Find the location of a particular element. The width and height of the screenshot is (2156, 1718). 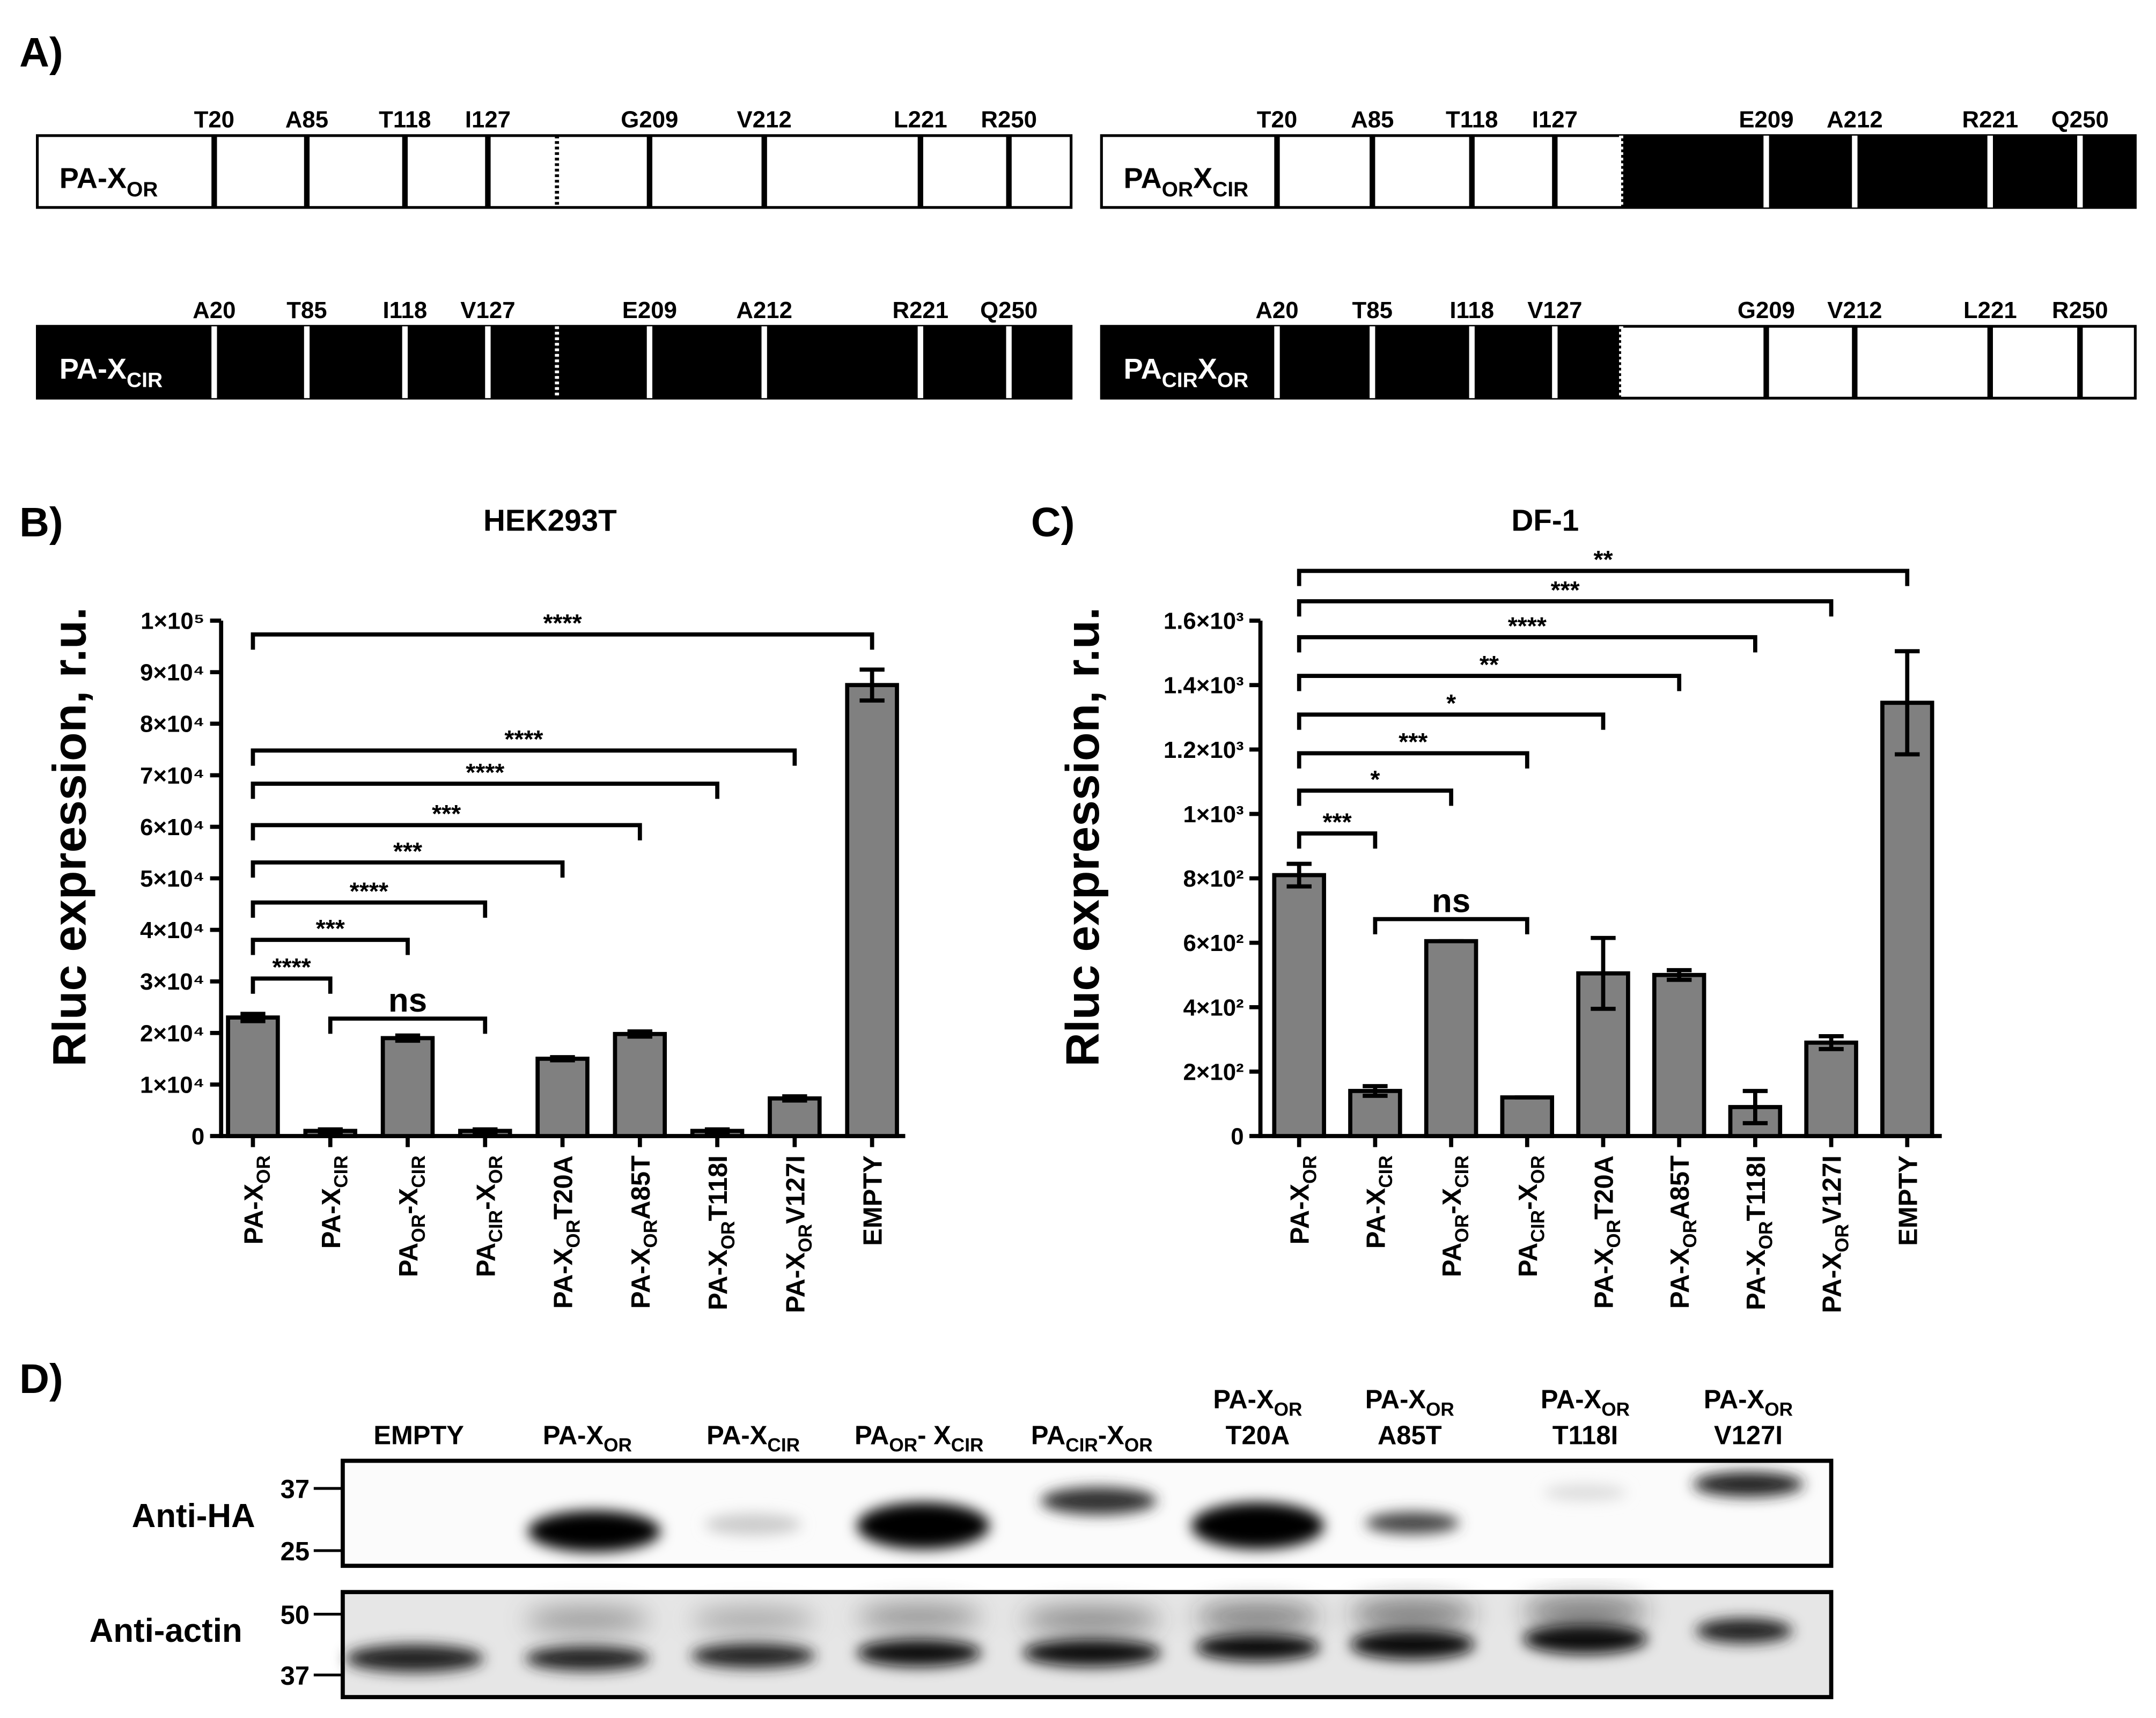

bar is located at coordinates (253, 1076).